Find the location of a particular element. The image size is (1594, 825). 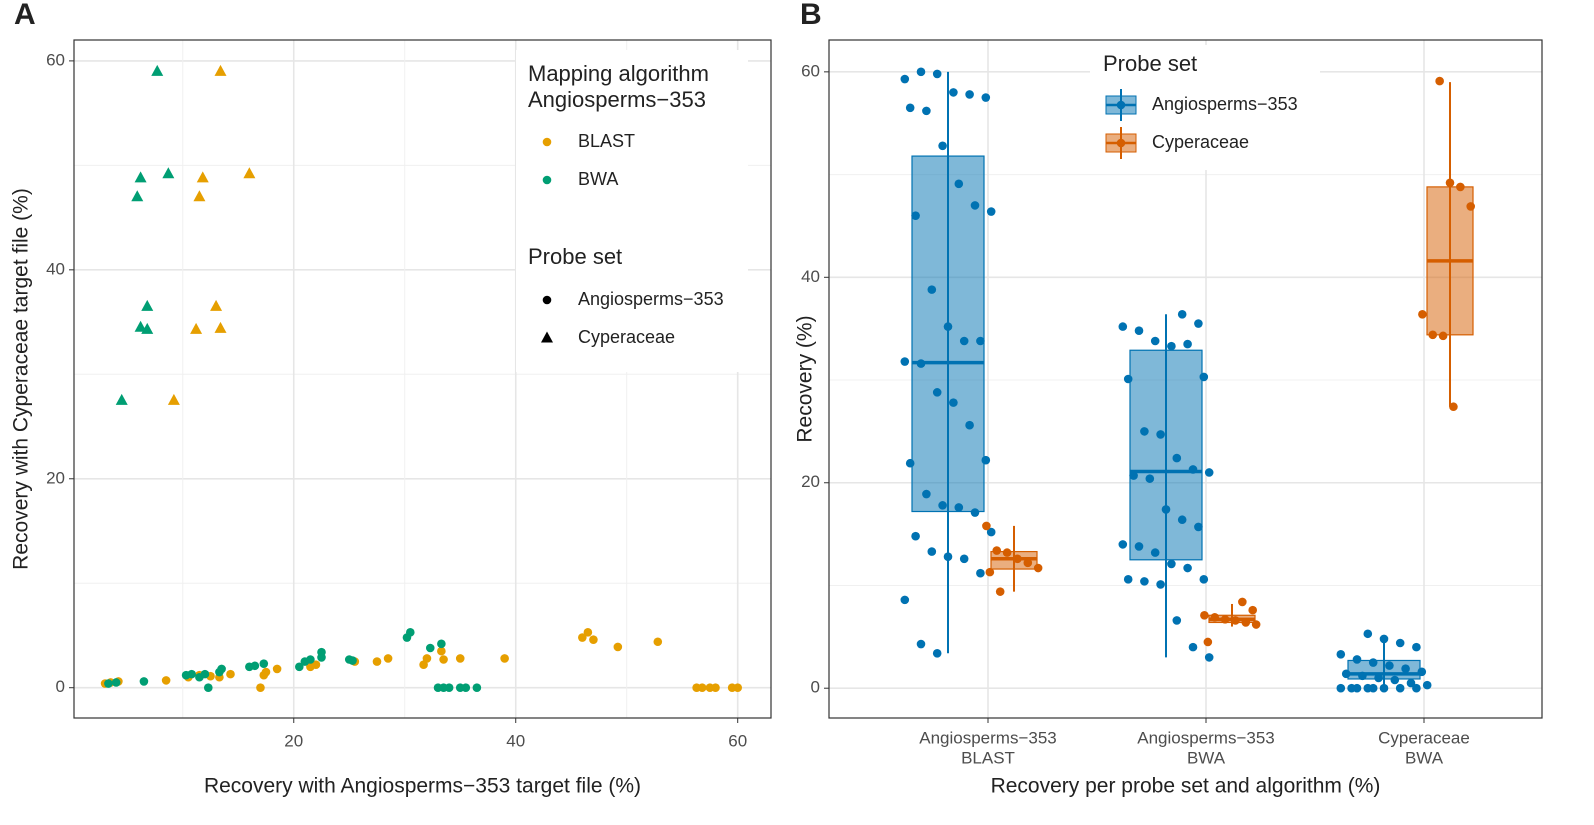

y-tick-label: 60 is located at coordinates (810, 70).